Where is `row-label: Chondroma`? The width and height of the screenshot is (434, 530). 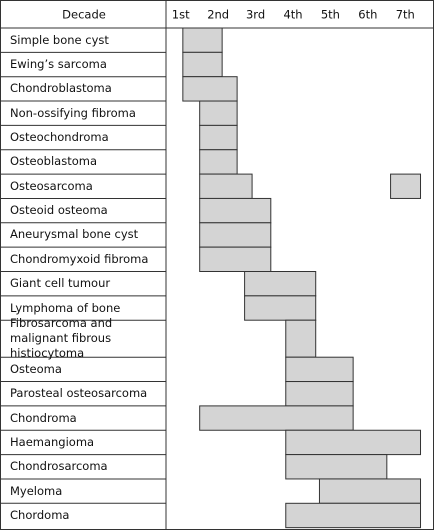
row-label: Chondroma is located at coordinates (43, 417).